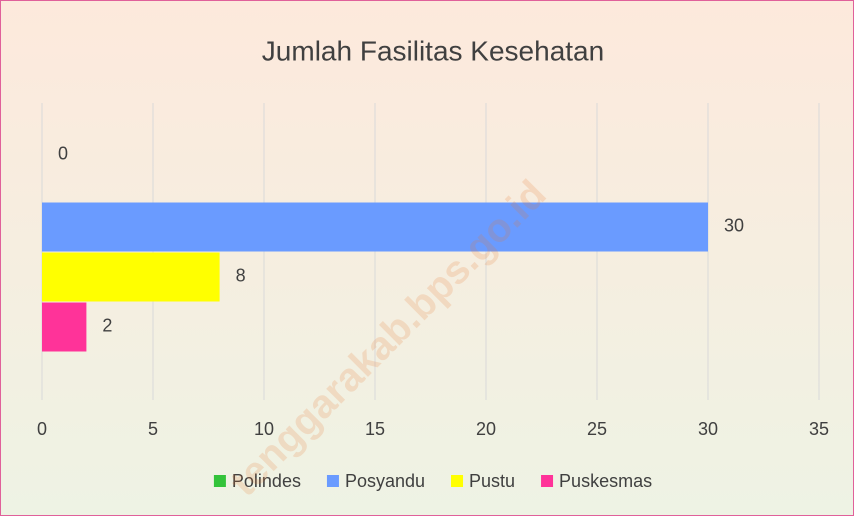 This screenshot has width=854, height=516. What do you see at coordinates (734, 225) in the screenshot?
I see `data-label: 30` at bounding box center [734, 225].